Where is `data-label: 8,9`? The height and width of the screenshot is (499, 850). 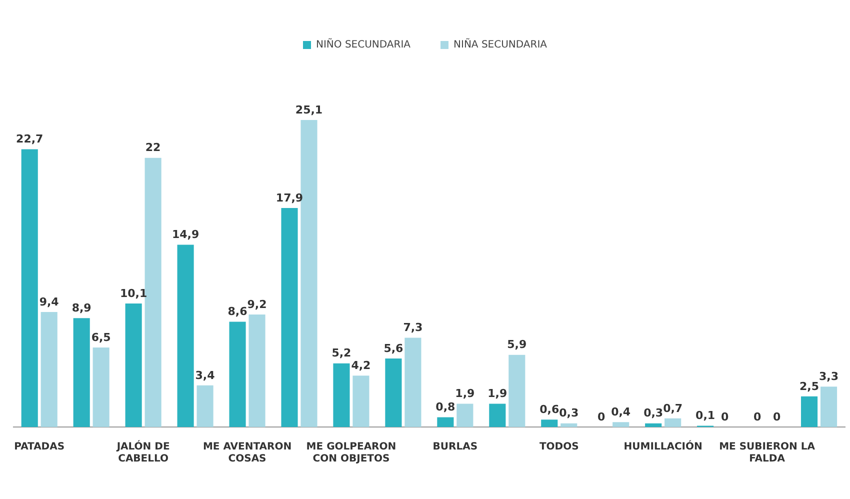
data-label: 8,9 is located at coordinates (82, 307).